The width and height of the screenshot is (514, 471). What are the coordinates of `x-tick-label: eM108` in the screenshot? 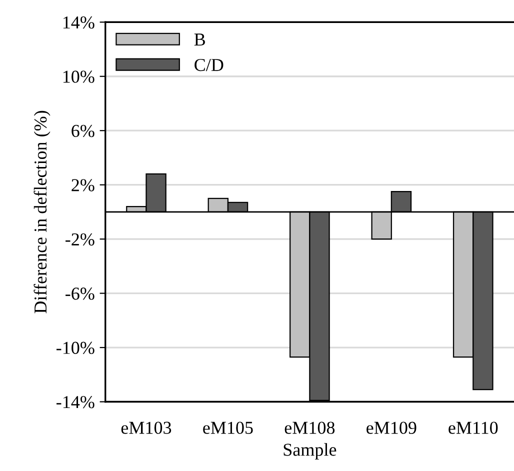 It's located at (309, 428).